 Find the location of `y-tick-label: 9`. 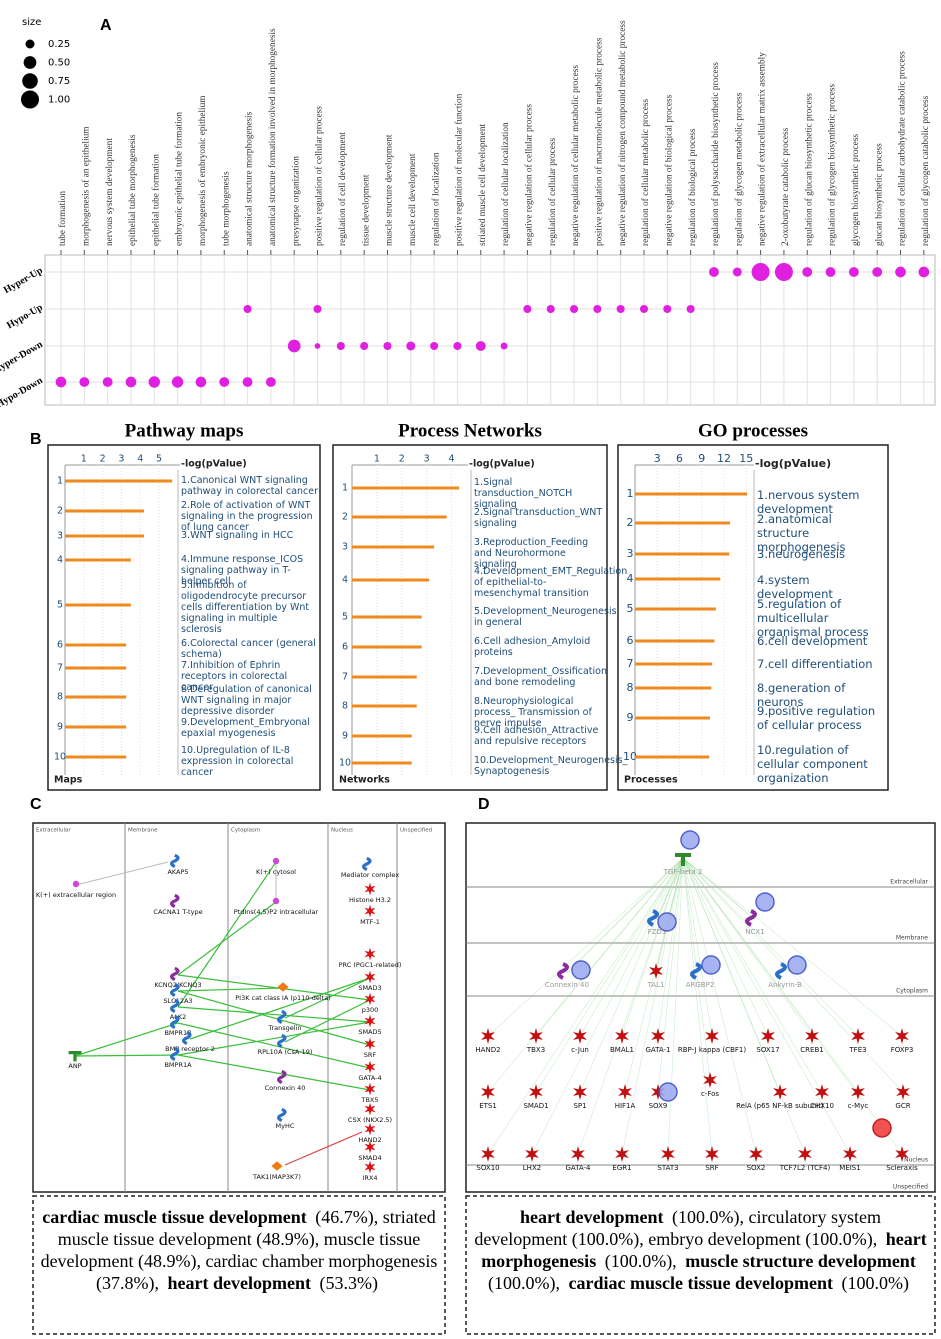

y-tick-label: 9 is located at coordinates (60, 727).